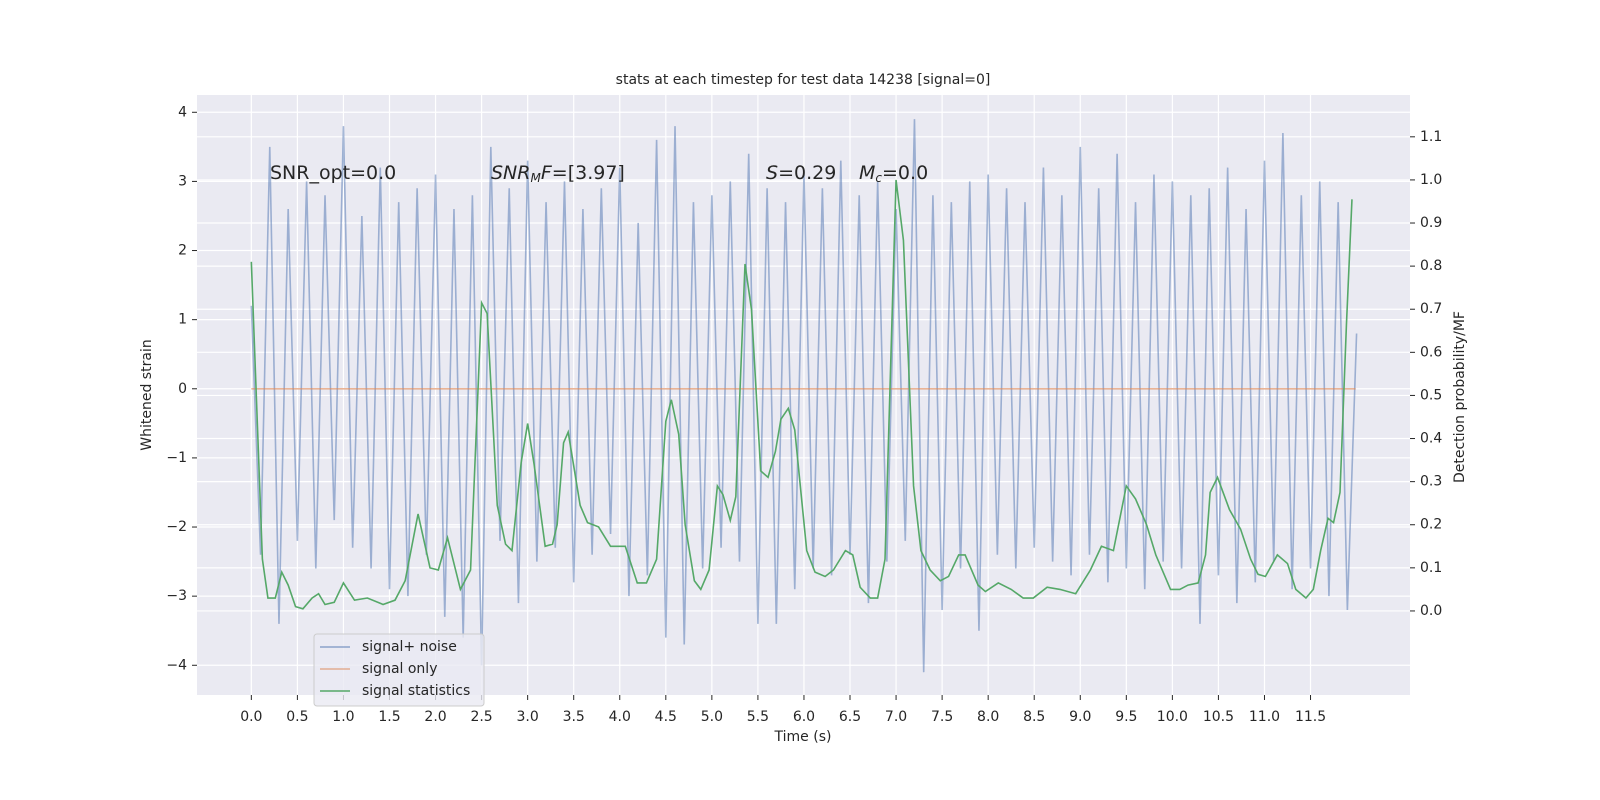 The width and height of the screenshot is (1600, 800). What do you see at coordinates (588, 173) in the screenshot?
I see `annotation-text: =[3.97]` at bounding box center [588, 173].